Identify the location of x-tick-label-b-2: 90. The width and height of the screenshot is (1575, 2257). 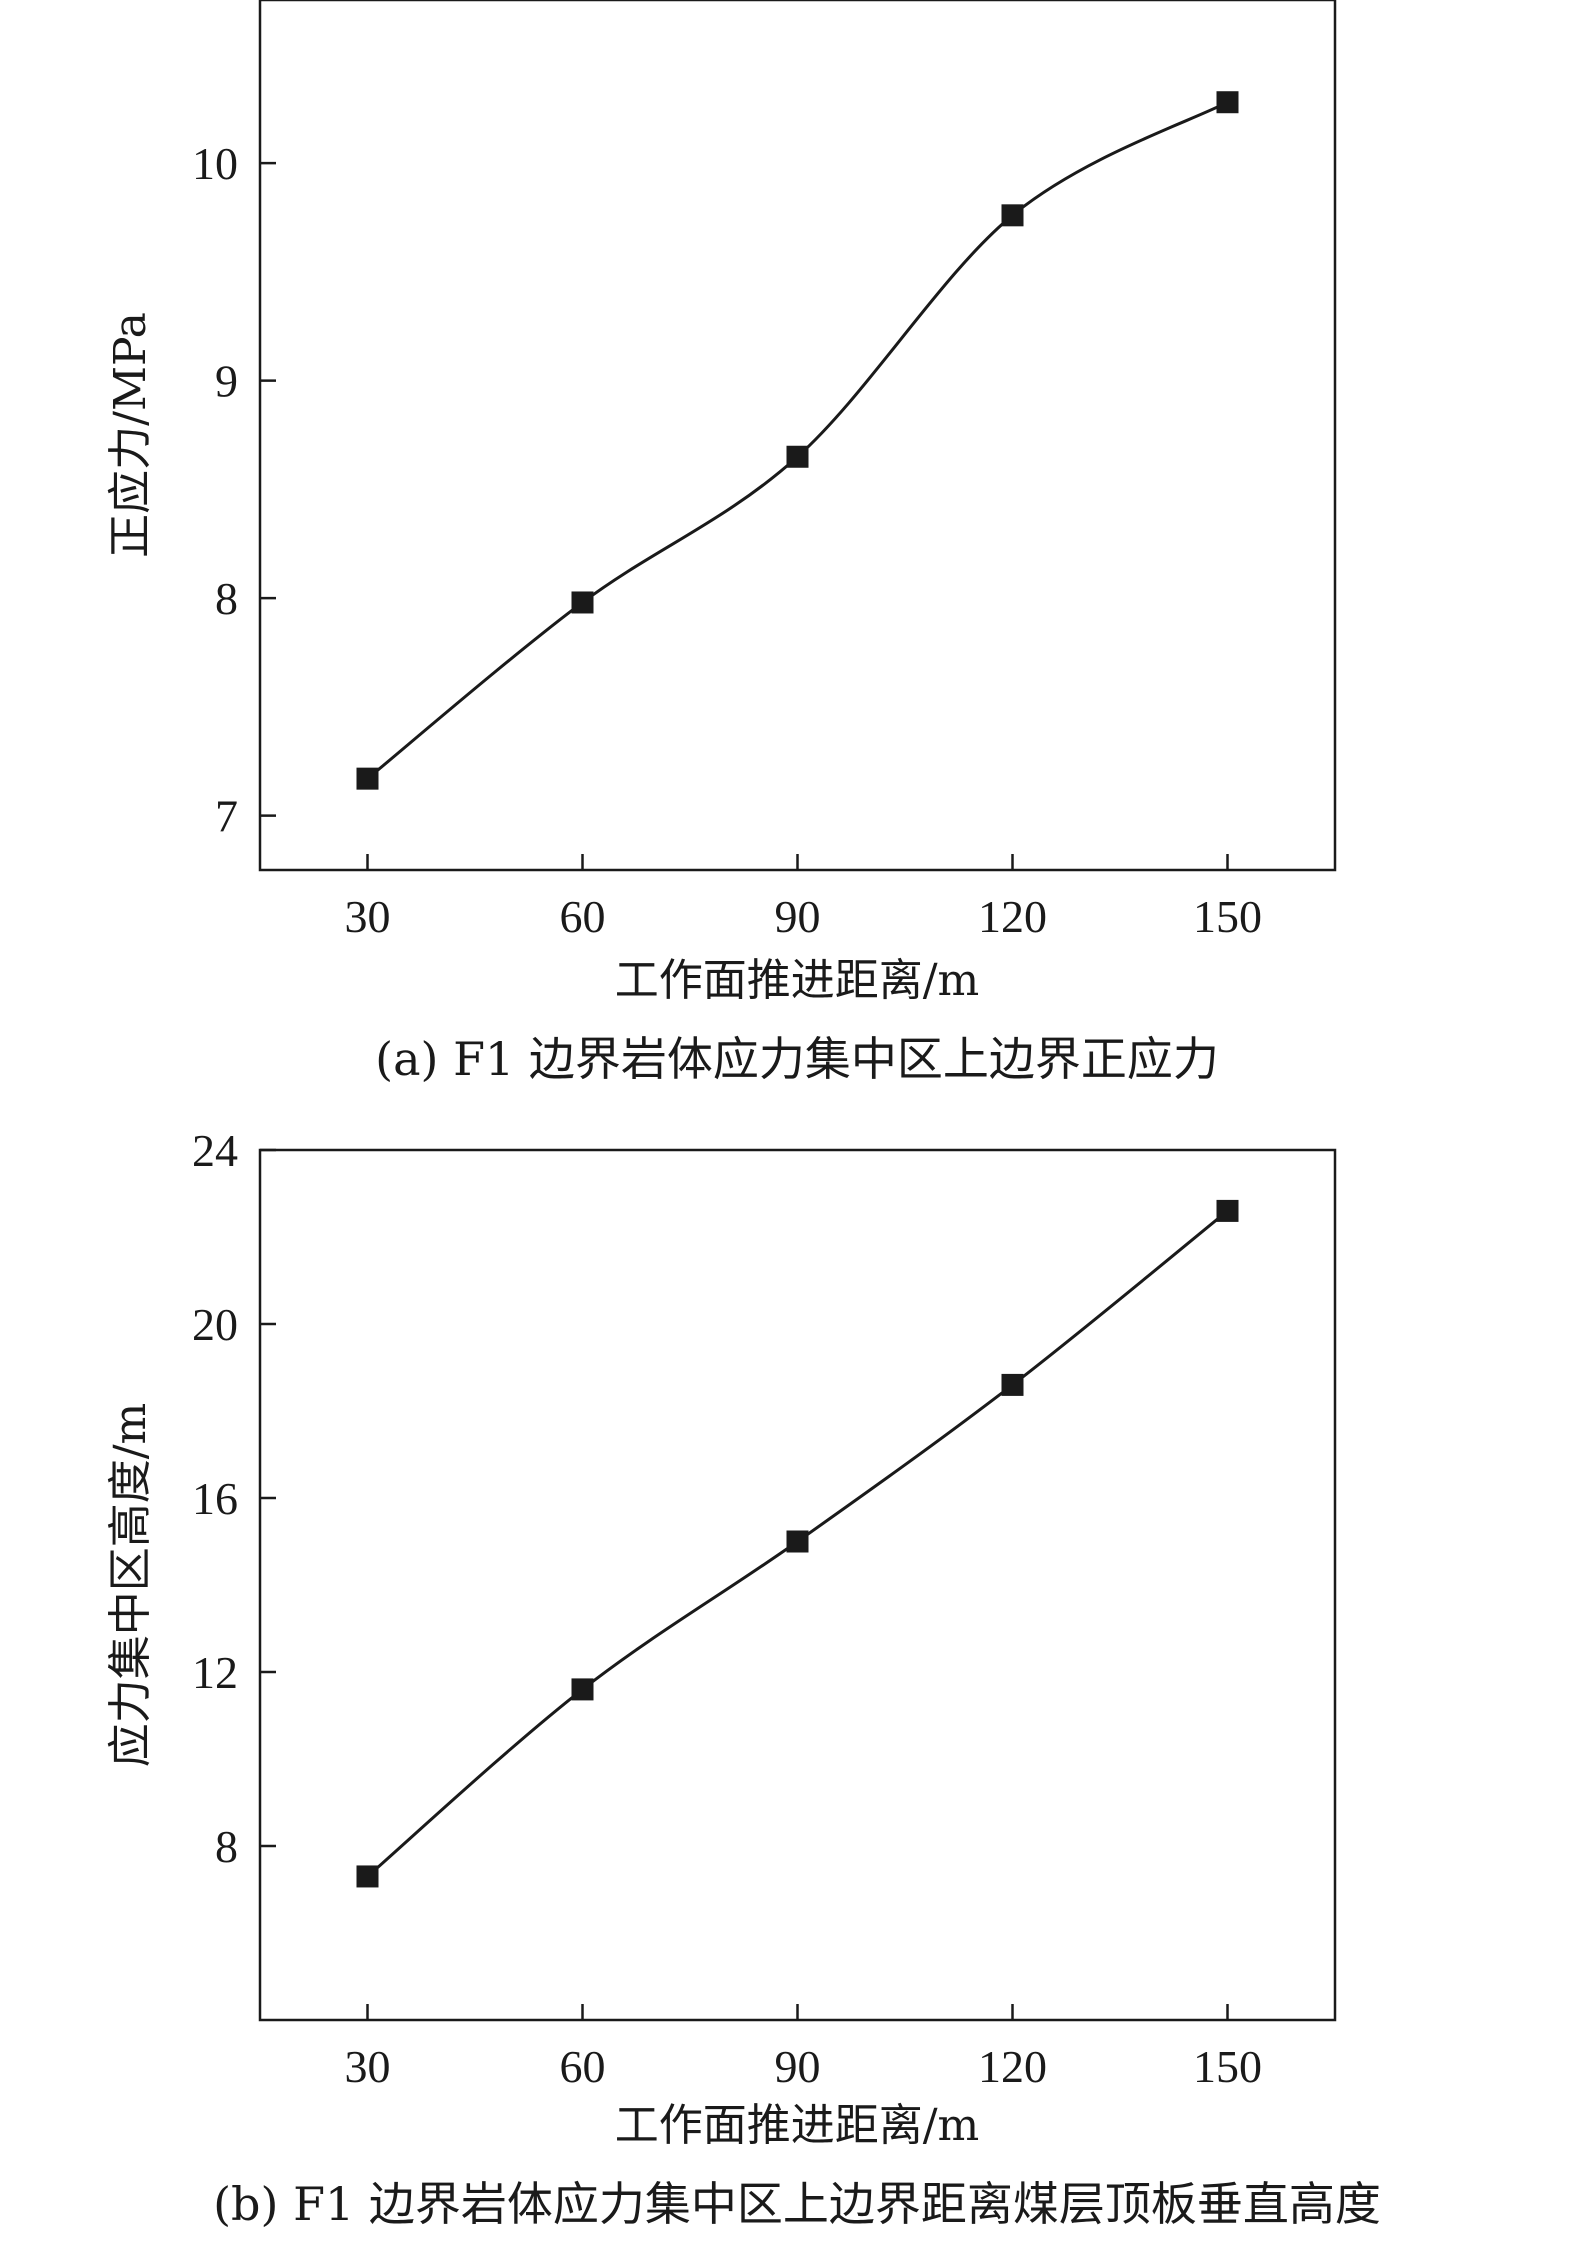
(798, 2066).